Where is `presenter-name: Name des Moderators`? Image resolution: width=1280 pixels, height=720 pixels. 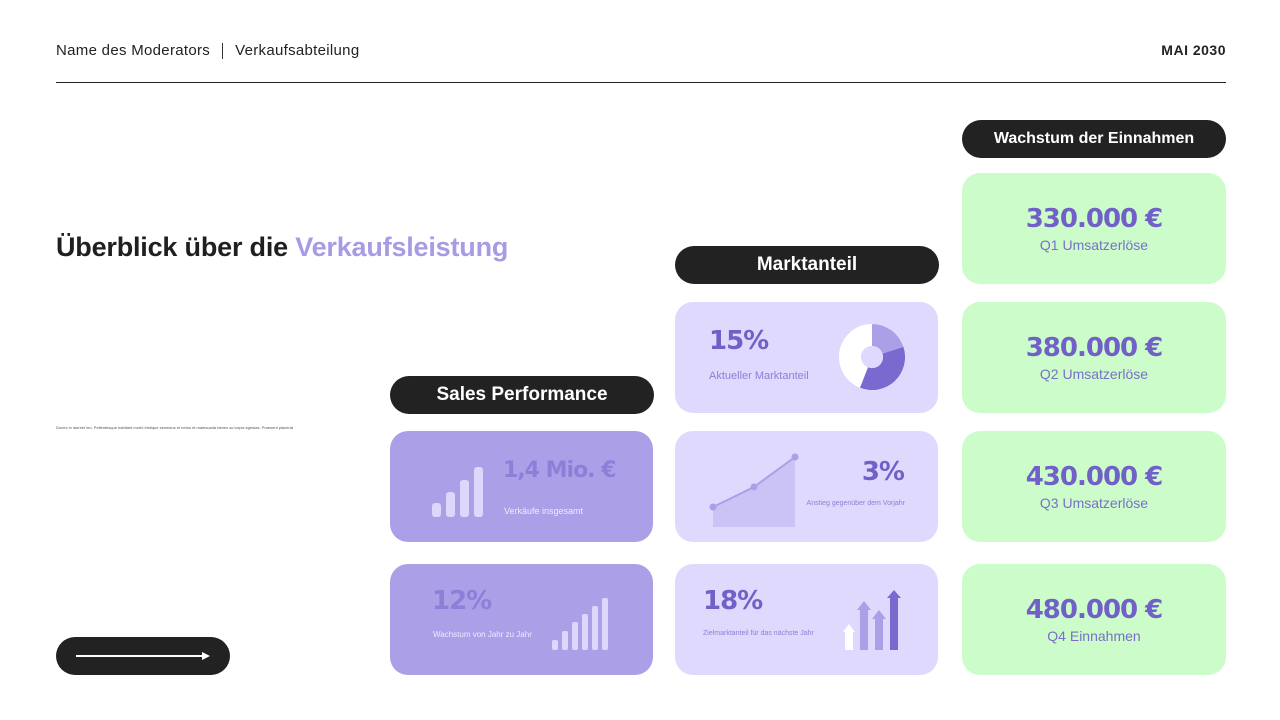
presenter-name: Name des Moderators is located at coordinates (133, 50).